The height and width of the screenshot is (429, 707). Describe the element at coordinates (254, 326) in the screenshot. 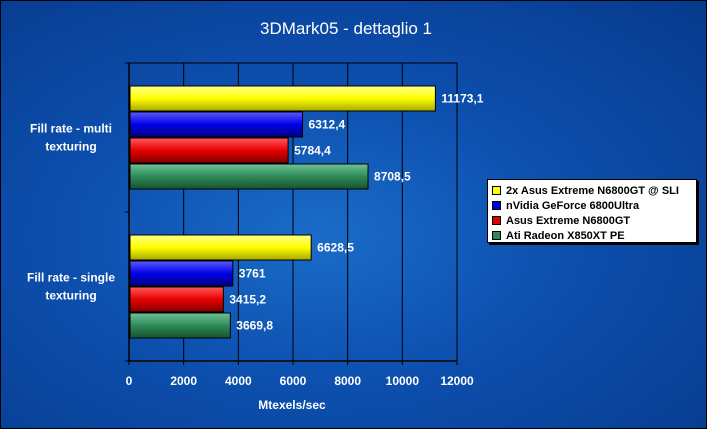

I see `data-label: 3669,8` at that location.